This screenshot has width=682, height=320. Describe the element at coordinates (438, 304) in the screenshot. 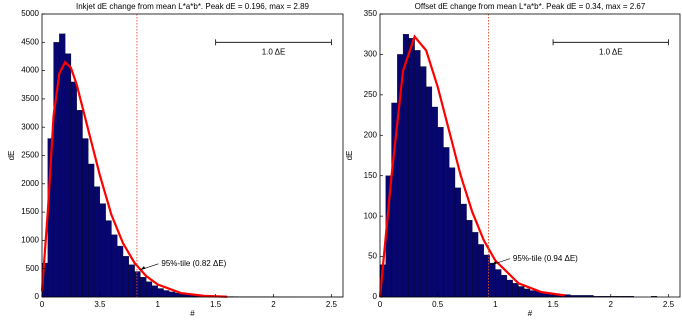

I see `x-tick-label: 0.5` at that location.